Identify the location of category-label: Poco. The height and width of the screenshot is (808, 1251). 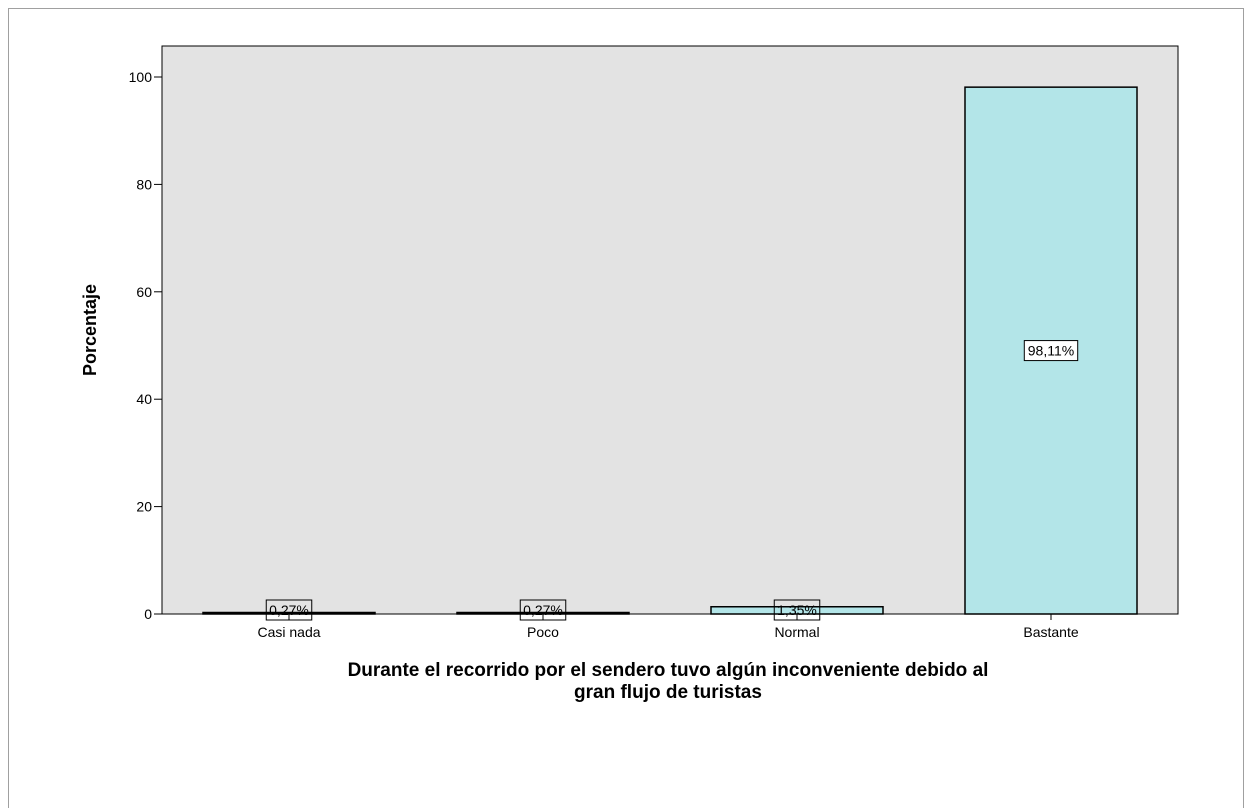
(543, 632).